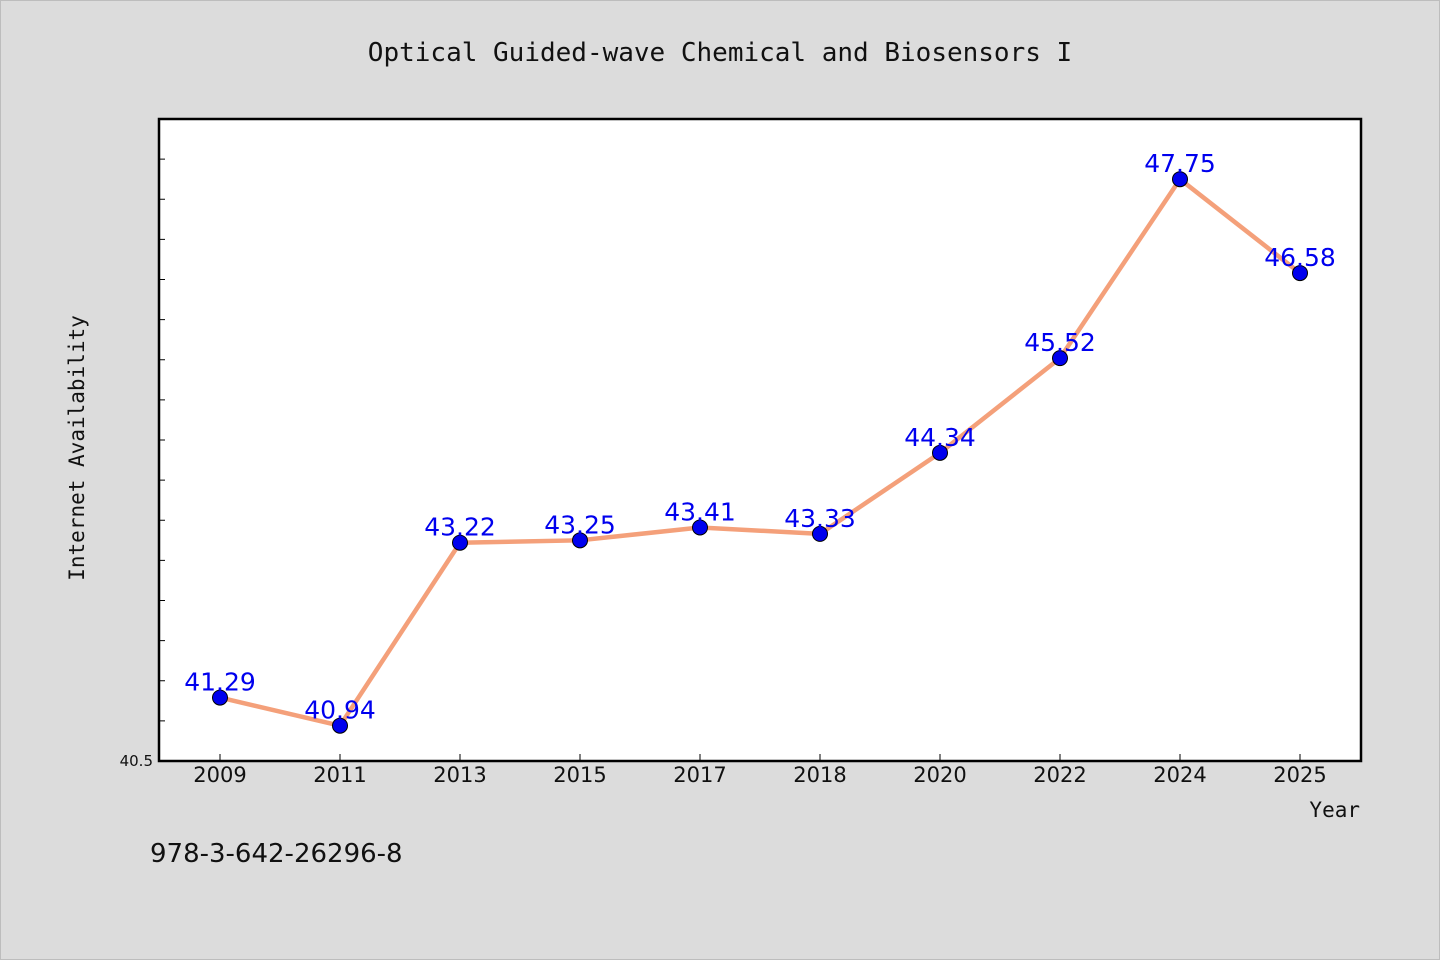 The image size is (1440, 960). What do you see at coordinates (699, 775) in the screenshot?
I see `x-tick-label: 2017` at bounding box center [699, 775].